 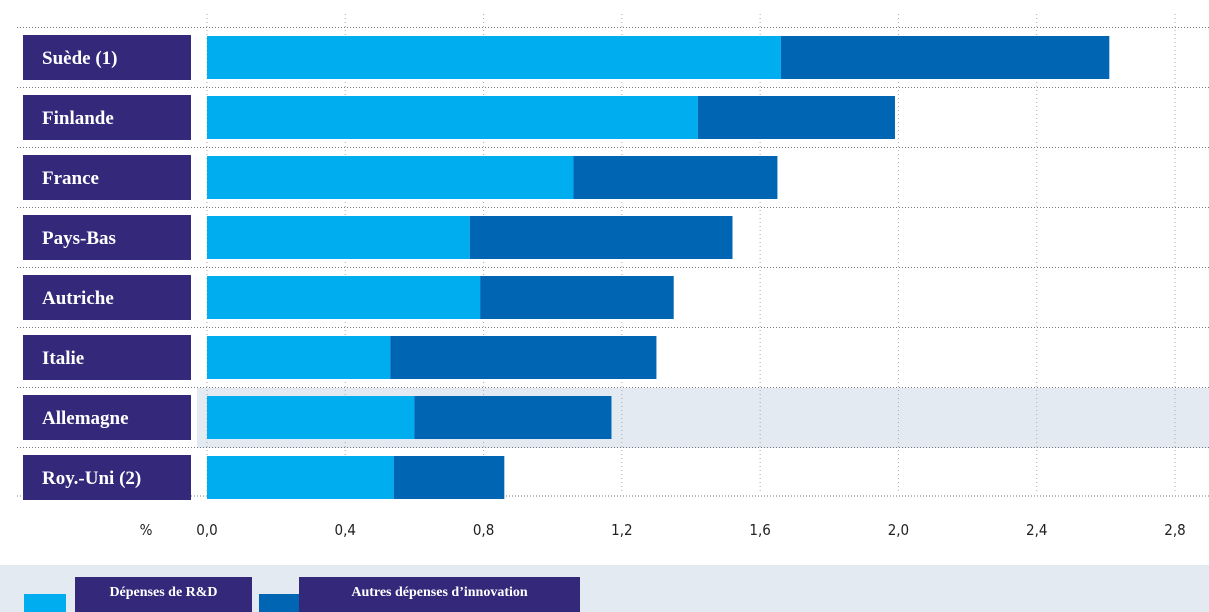 What do you see at coordinates (85, 418) in the screenshot?
I see `category-label: Allemagne` at bounding box center [85, 418].